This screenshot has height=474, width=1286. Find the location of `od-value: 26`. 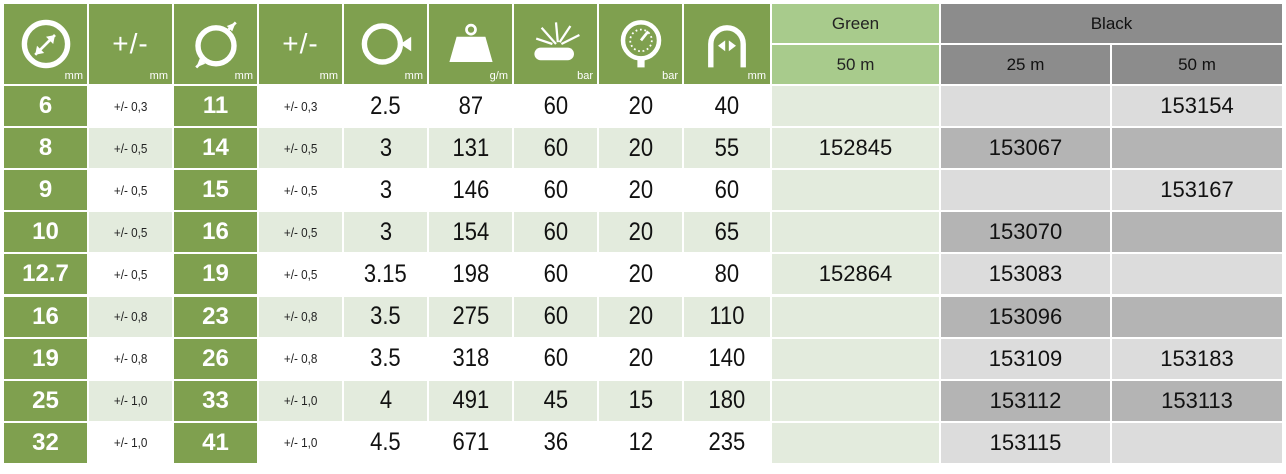

od-value: 26 is located at coordinates (215, 358).